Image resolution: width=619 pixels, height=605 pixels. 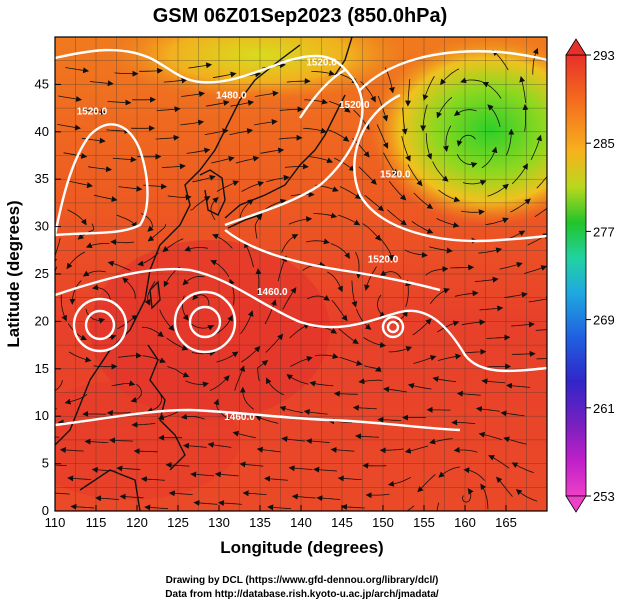 What do you see at coordinates (231, 96) in the screenshot?
I see `contour-label: 1480.0` at bounding box center [231, 96].